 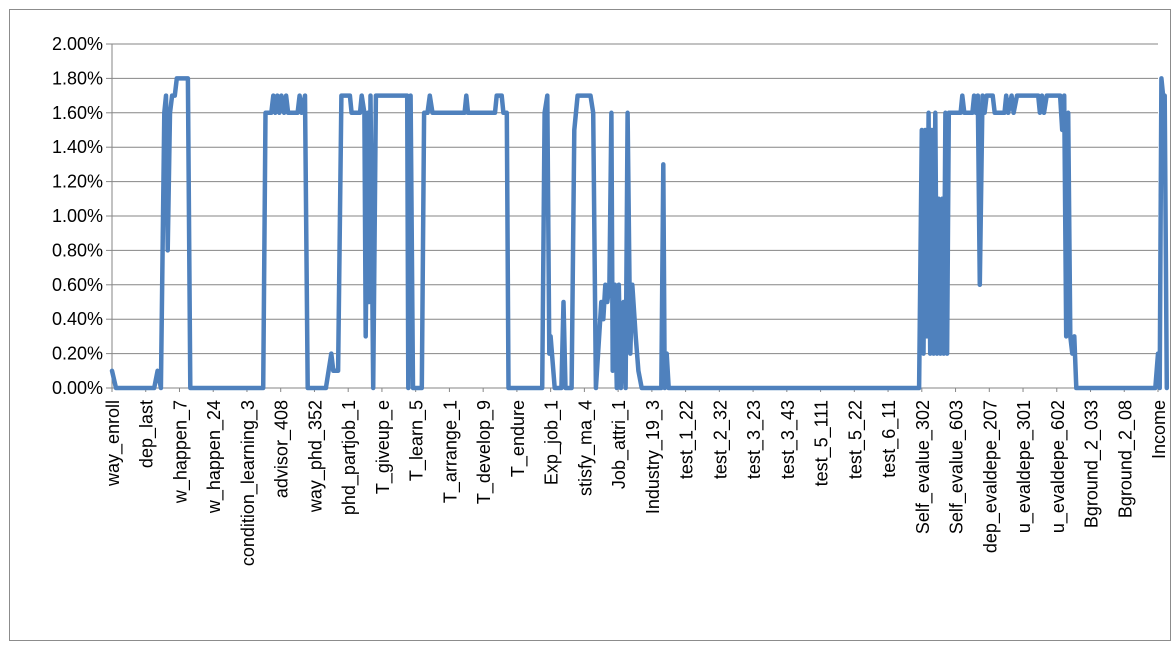 I want to click on x-tick-label: way_phd_352, so click(x=315, y=456).